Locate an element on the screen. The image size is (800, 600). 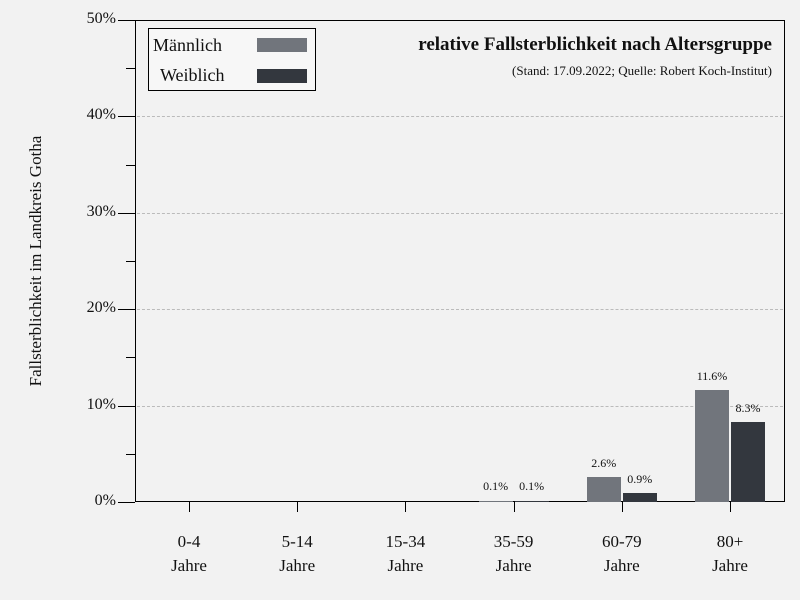
x-tick-label: 35-59 Jahre is located at coordinates (514, 554).